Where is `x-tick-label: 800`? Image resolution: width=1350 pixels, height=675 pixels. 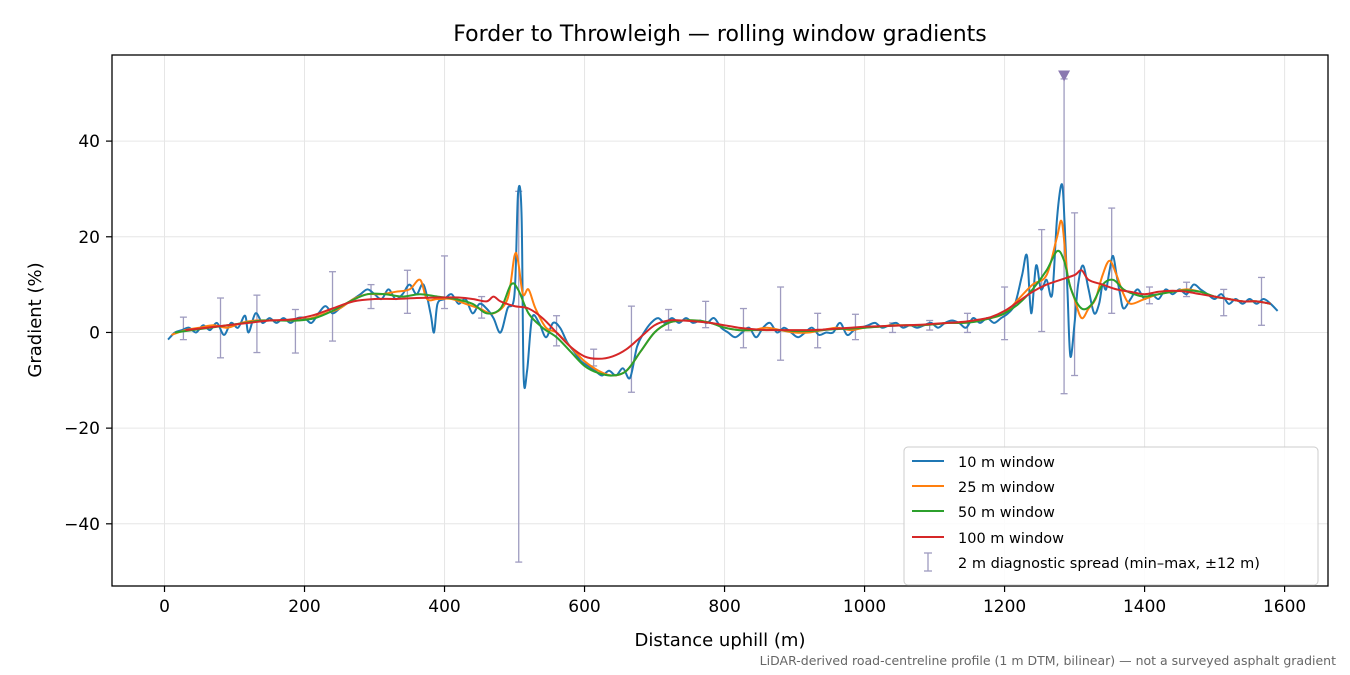 x-tick-label: 800 is located at coordinates (724, 607).